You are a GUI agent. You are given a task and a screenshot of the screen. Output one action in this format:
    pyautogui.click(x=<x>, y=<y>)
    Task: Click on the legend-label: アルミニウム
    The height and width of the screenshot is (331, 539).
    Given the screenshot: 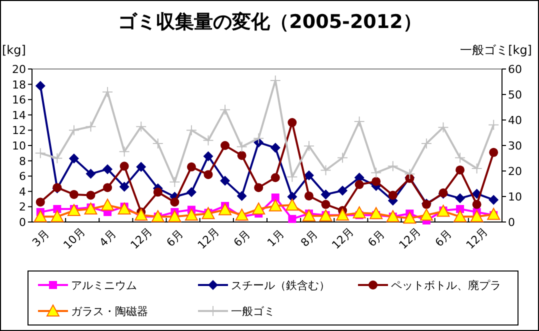 What is the action you would take?
    pyautogui.click(x=104, y=285)
    